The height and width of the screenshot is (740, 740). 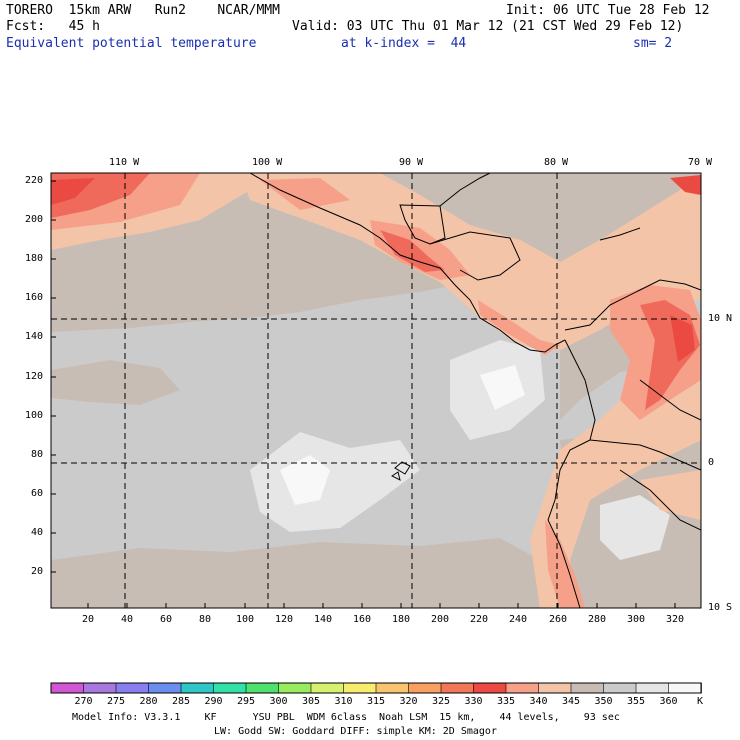 I want to click on smoothing-value: sm= 2, so click(x=653, y=43).